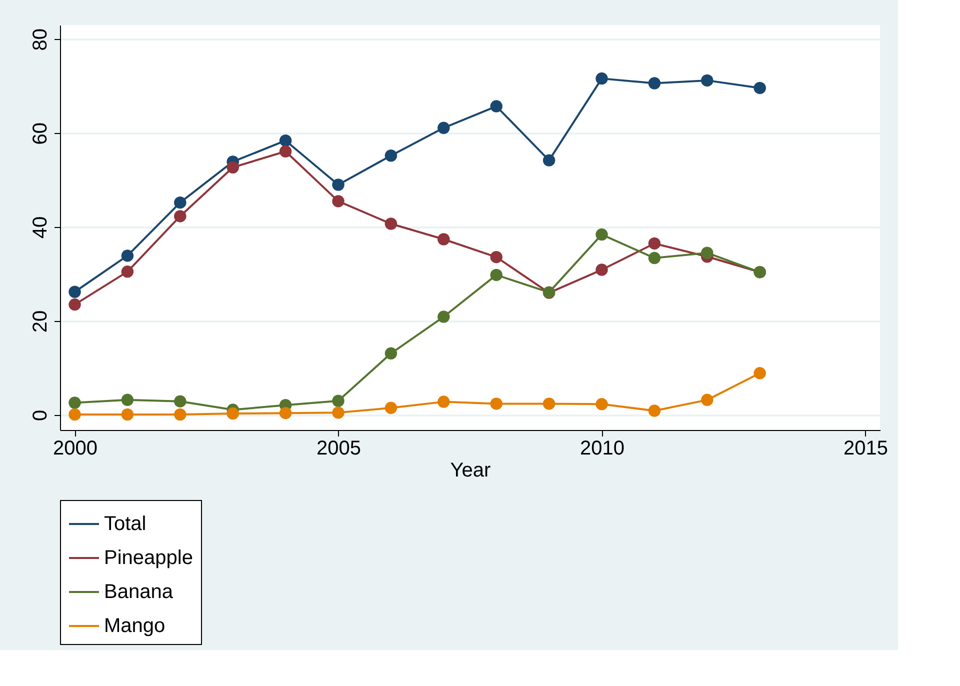 The width and height of the screenshot is (960, 686). I want to click on x-tick-label: 2005, so click(338, 449).